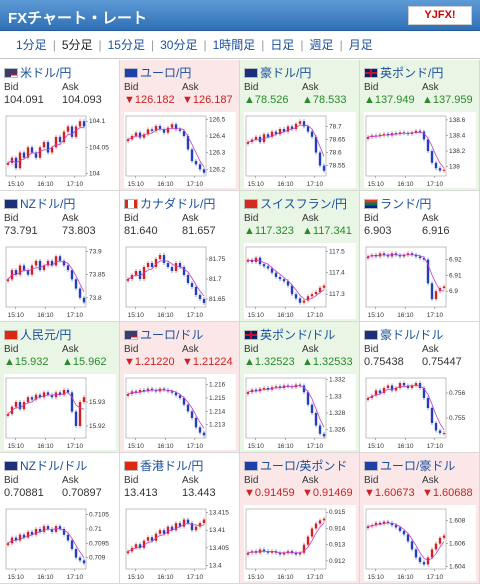 The width and height of the screenshot is (480, 584). I want to click on x-tick-label: 16:10, so click(165, 446).